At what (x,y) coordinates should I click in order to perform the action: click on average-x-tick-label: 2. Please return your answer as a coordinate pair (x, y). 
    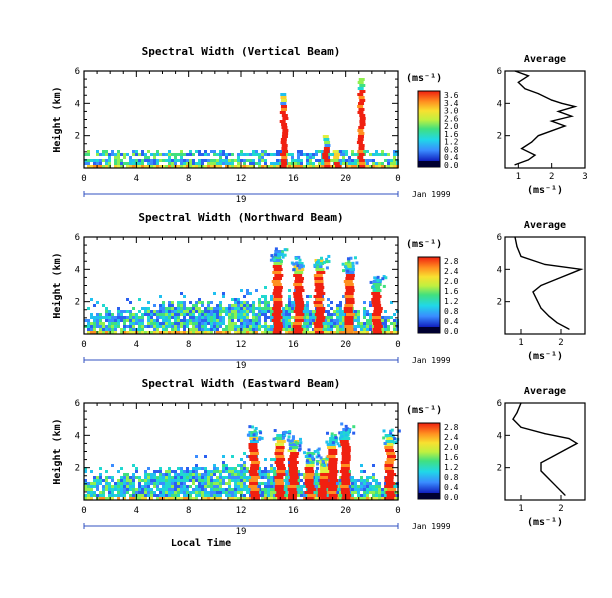
    Looking at the image, I should click on (560, 509).